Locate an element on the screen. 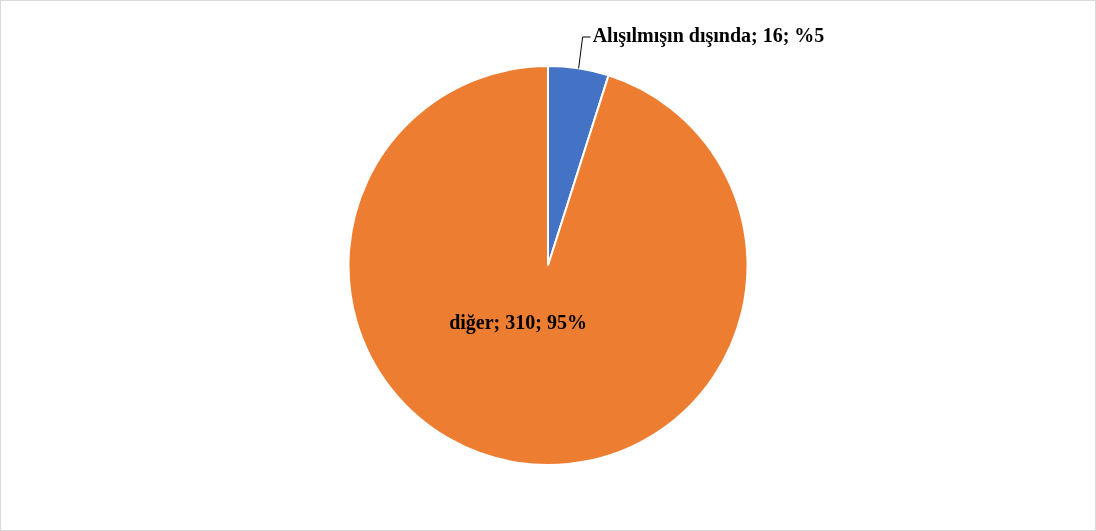 The width and height of the screenshot is (1096, 531). slice-label: Alışılmışın dışında; 16; %5 is located at coordinates (708, 36).